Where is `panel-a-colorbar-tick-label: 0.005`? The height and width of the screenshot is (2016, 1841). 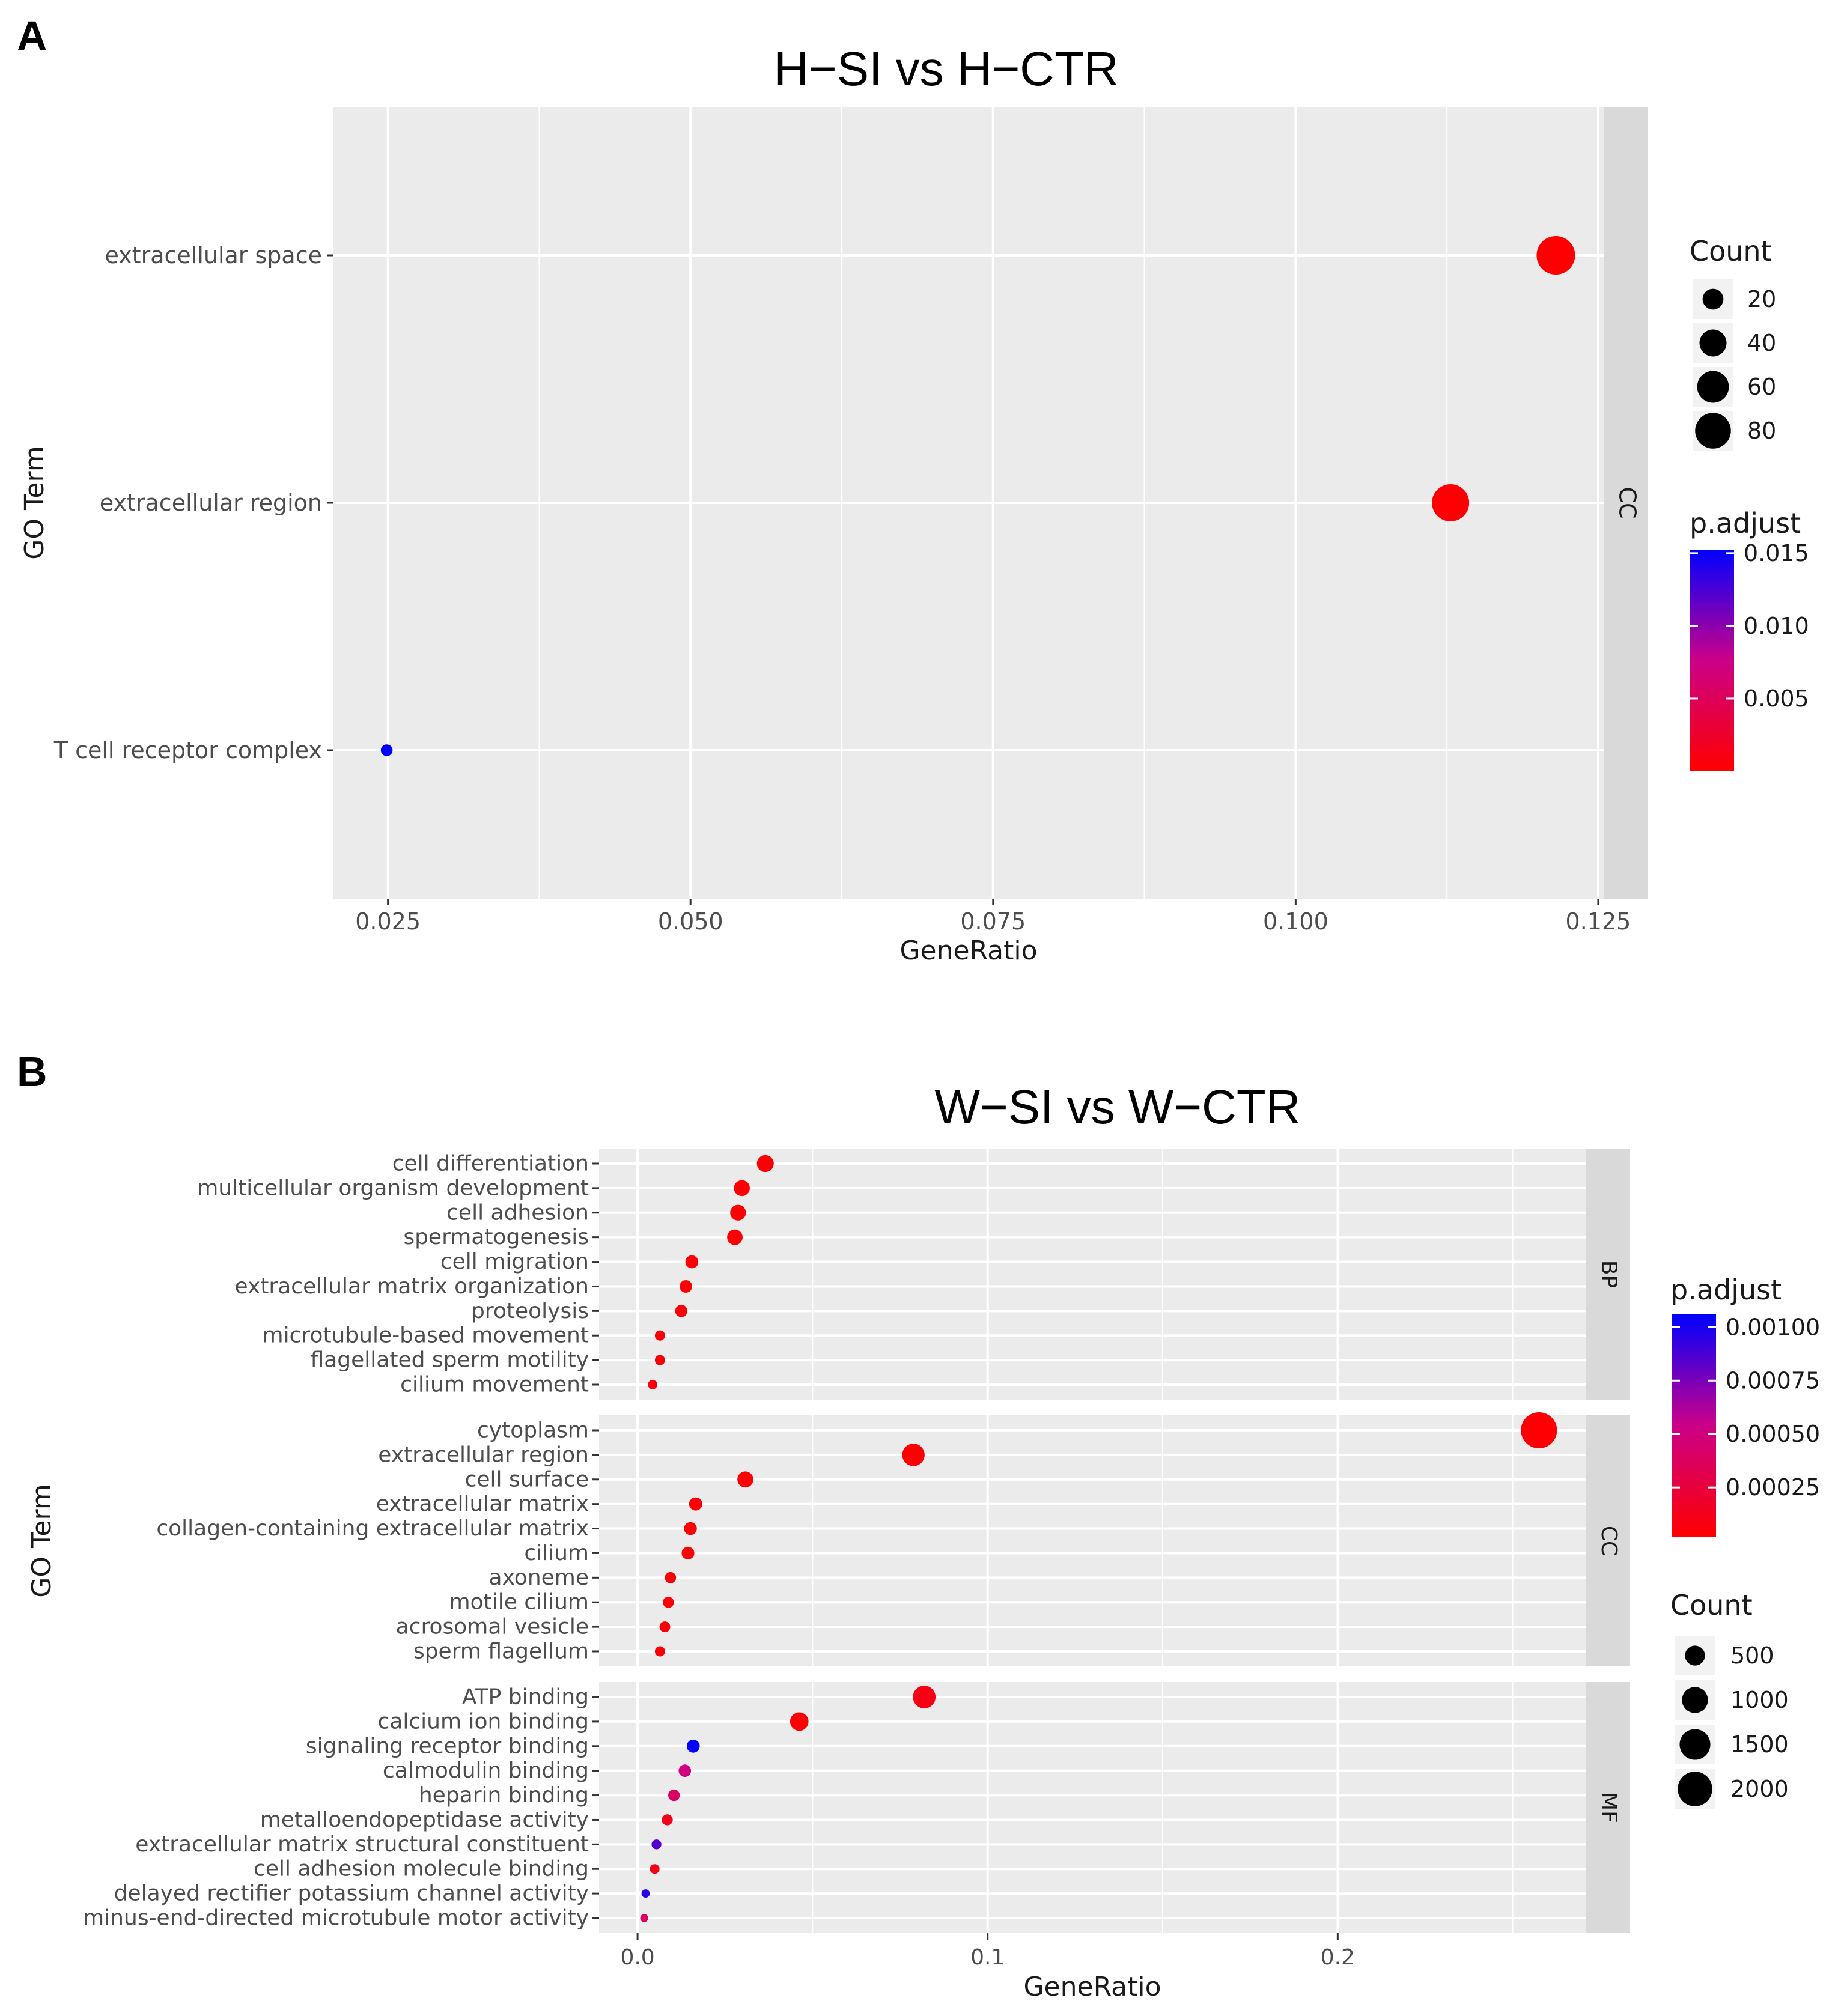 panel-a-colorbar-tick-label: 0.005 is located at coordinates (1776, 698).